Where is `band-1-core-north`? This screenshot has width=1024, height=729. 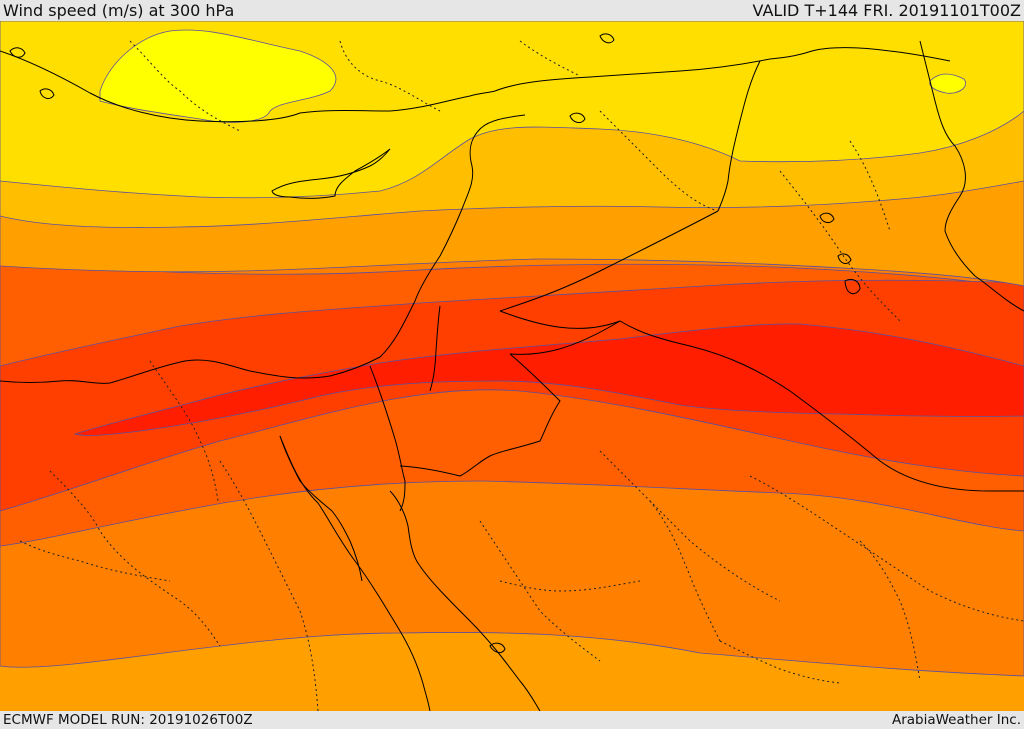
band-1-core-north is located at coordinates (218, 76).